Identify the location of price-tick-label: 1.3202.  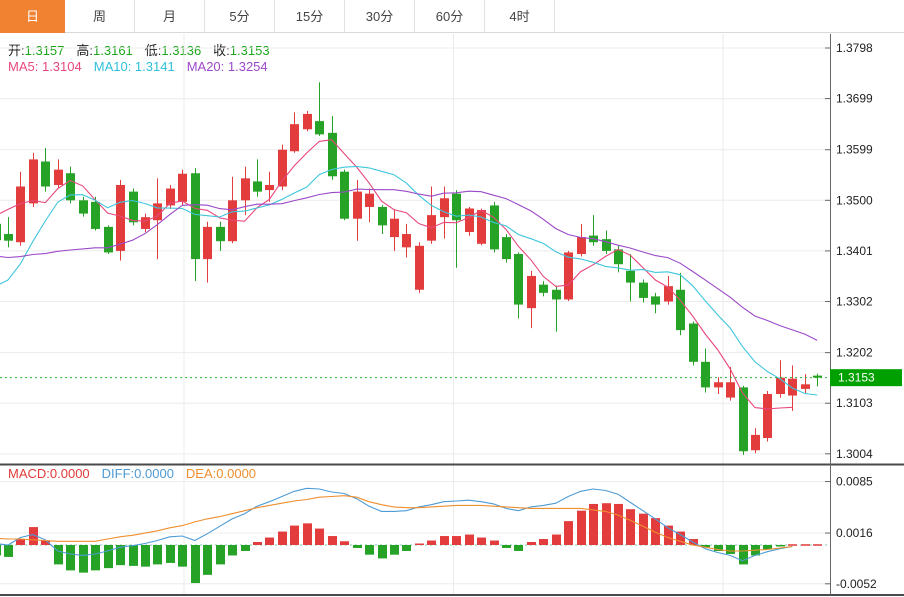
(854, 353).